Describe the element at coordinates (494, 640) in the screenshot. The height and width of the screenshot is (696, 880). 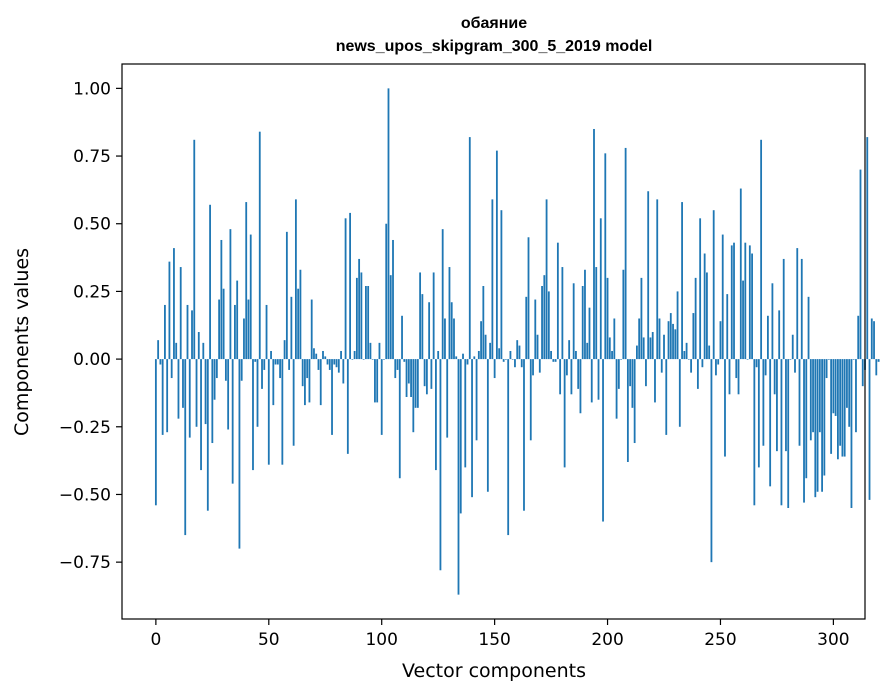
I see `x-tick-label: 150` at that location.